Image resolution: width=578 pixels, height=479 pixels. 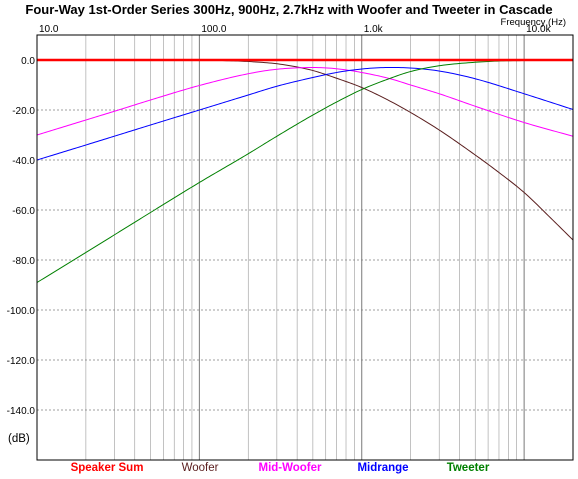 What do you see at coordinates (19, 439) in the screenshot?
I see `y-axis-label: (dB)` at bounding box center [19, 439].